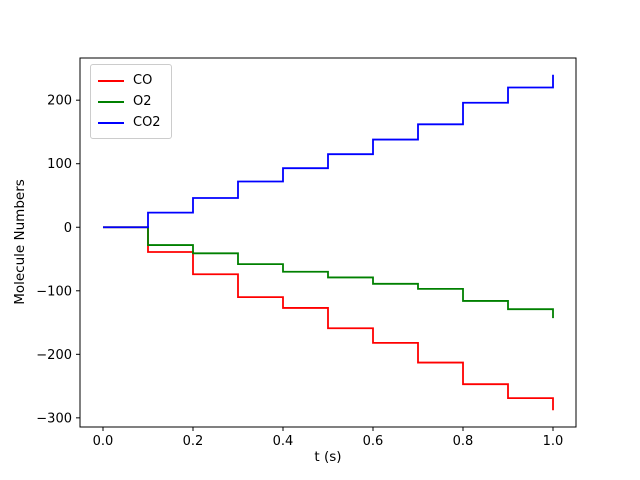  Describe the element at coordinates (111, 122) in the screenshot. I see `legend-line-co2-icon` at that location.